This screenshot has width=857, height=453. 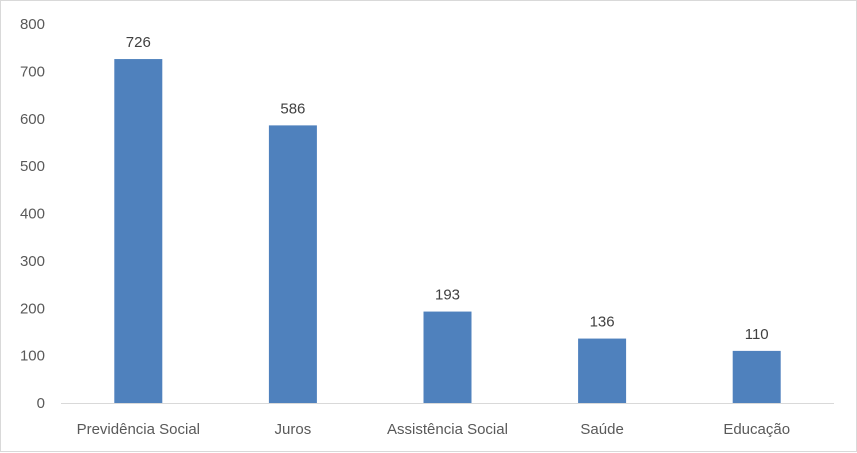 What do you see at coordinates (756, 429) in the screenshot?
I see `category-label: Educação` at bounding box center [756, 429].